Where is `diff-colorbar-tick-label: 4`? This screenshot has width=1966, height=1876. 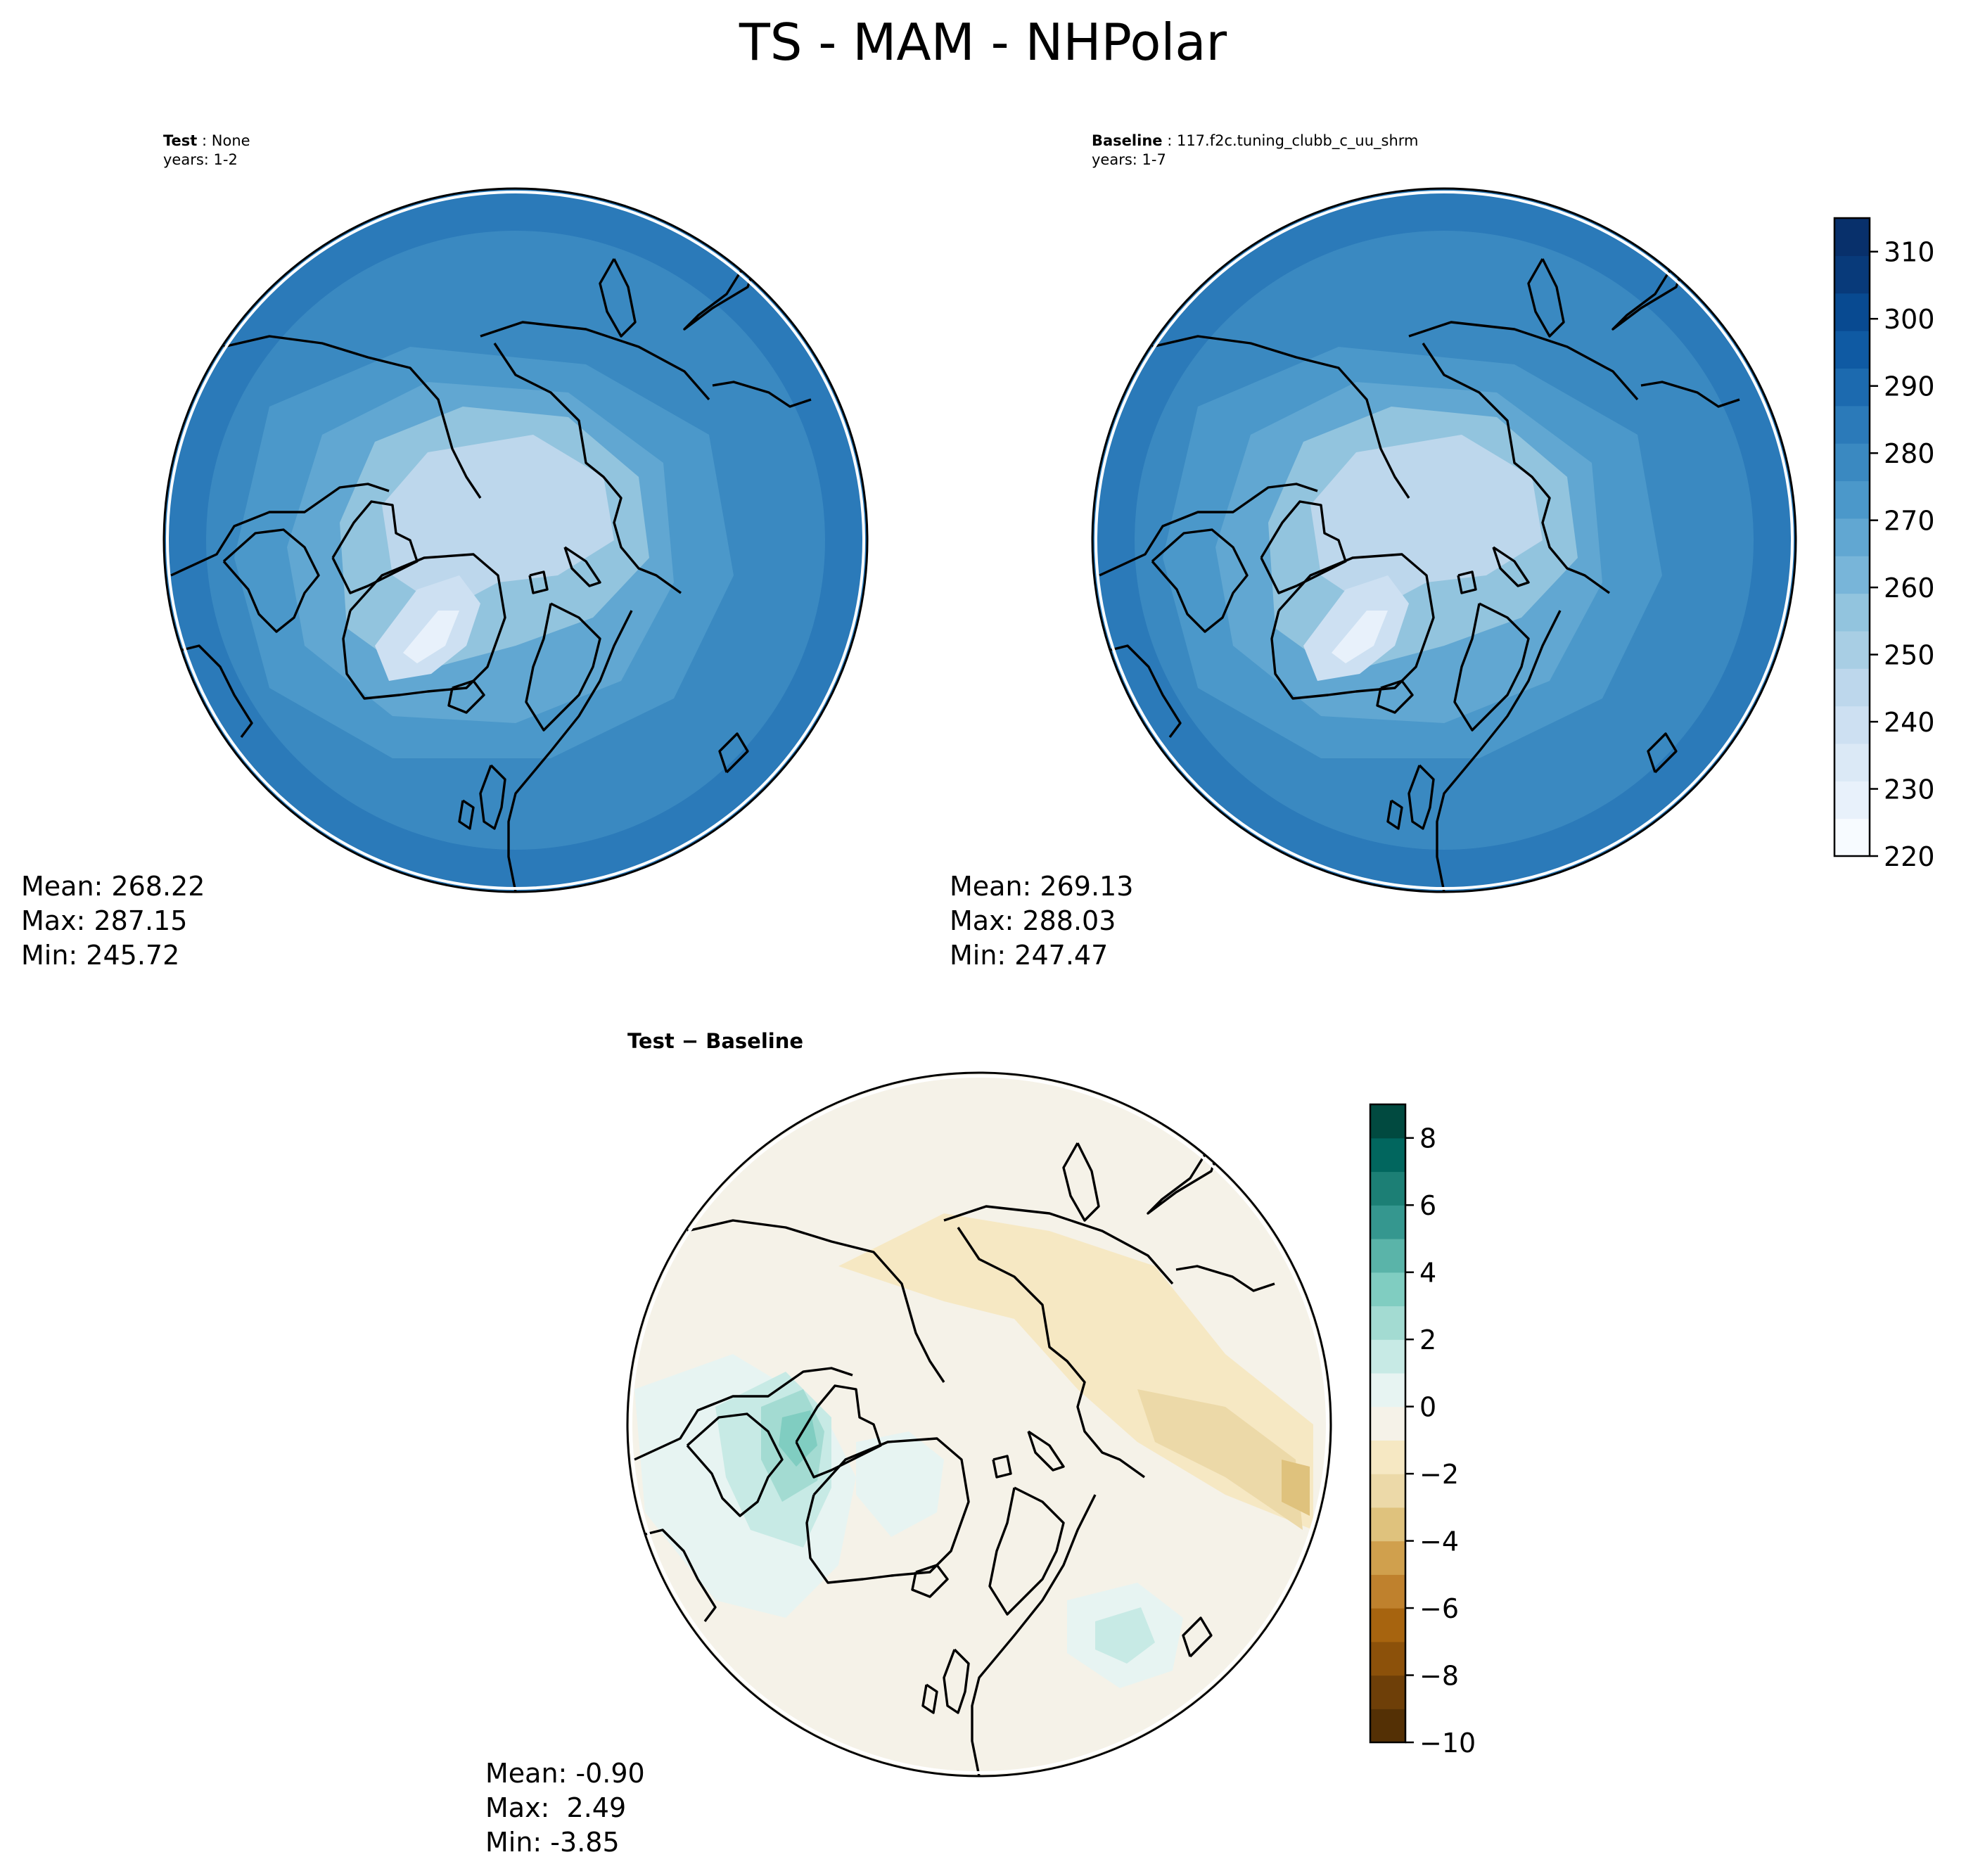 diff-colorbar-tick-label: 4 is located at coordinates (1427, 1273).